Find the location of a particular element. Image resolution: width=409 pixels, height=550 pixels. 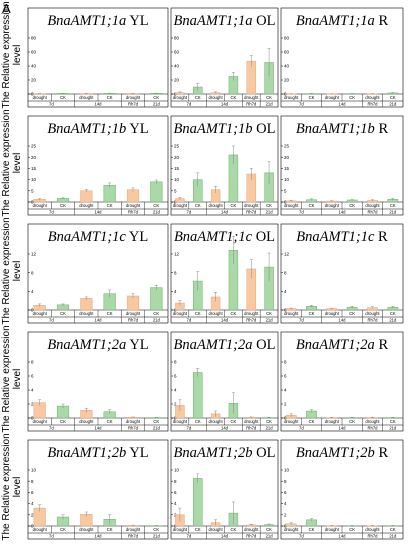

y-axis-label-row-1: The Relative expressionlevel is located at coordinates (12, 162).